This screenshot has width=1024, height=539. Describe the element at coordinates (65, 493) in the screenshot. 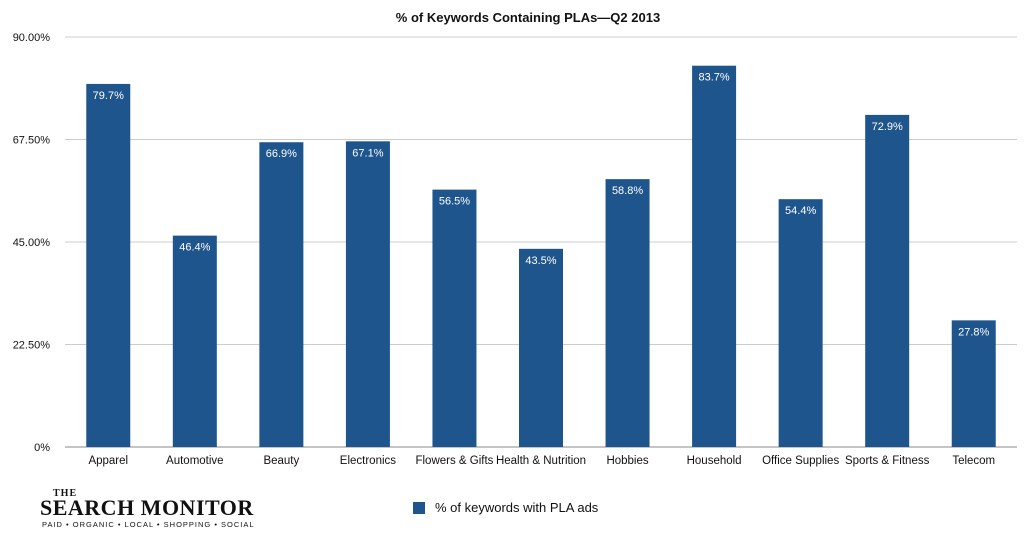

I see `logo-the-text: THE` at that location.